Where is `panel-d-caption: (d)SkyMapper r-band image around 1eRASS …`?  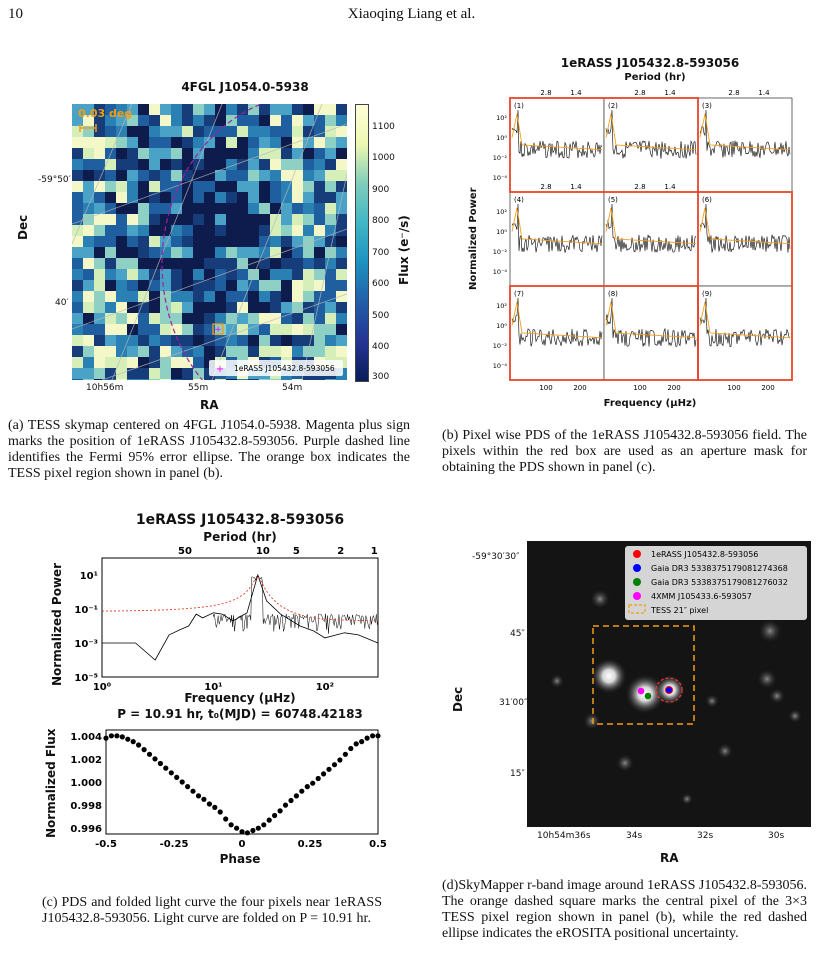 panel-d-caption: (d)SkyMapper r-band image around 1eRASS … is located at coordinates (624, 909).